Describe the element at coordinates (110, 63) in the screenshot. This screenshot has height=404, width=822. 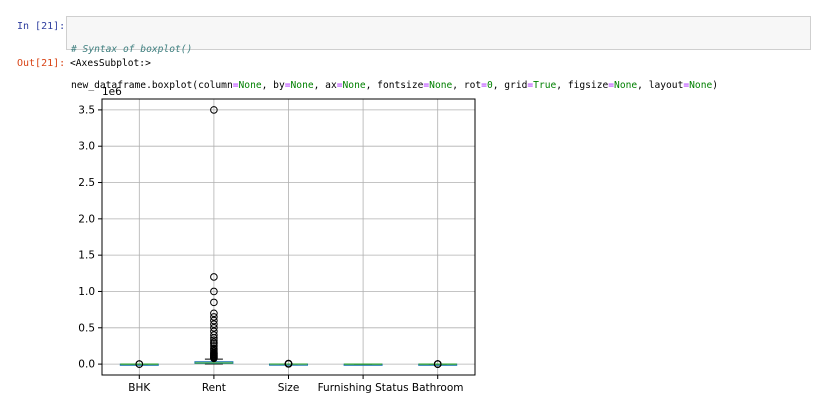
I see `output-text: <AxesSubplot:>` at that location.